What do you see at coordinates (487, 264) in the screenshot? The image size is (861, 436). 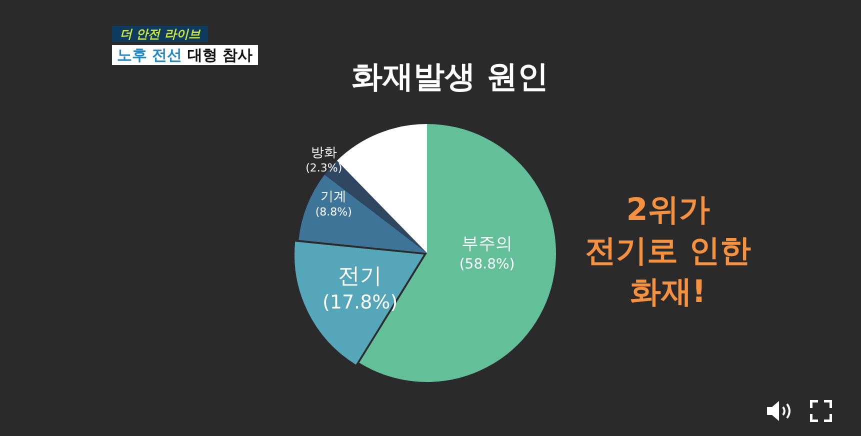 I see `data-label: (58.8%)` at bounding box center [487, 264].